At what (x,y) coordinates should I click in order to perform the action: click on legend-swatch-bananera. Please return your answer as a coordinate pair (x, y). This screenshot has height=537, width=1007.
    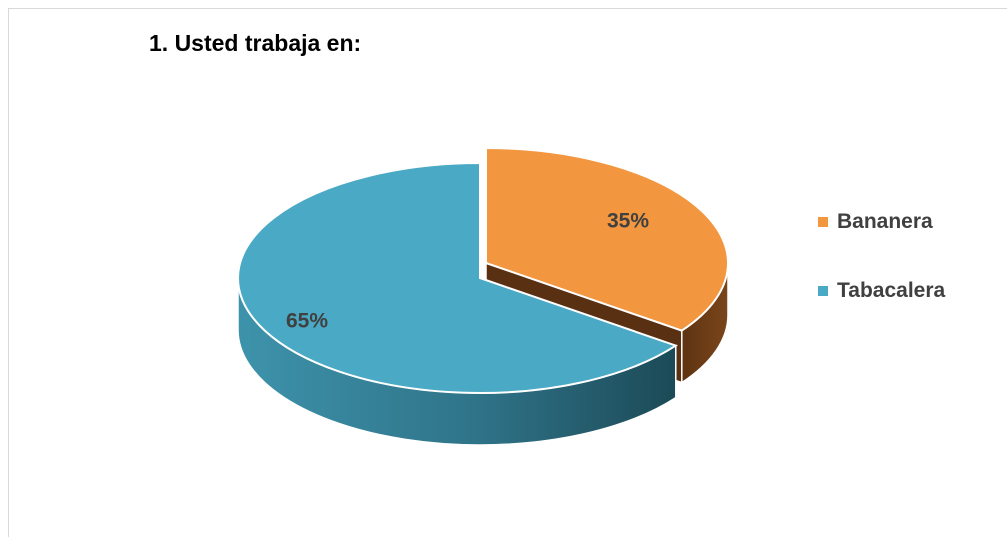
    Looking at the image, I should click on (823, 222).